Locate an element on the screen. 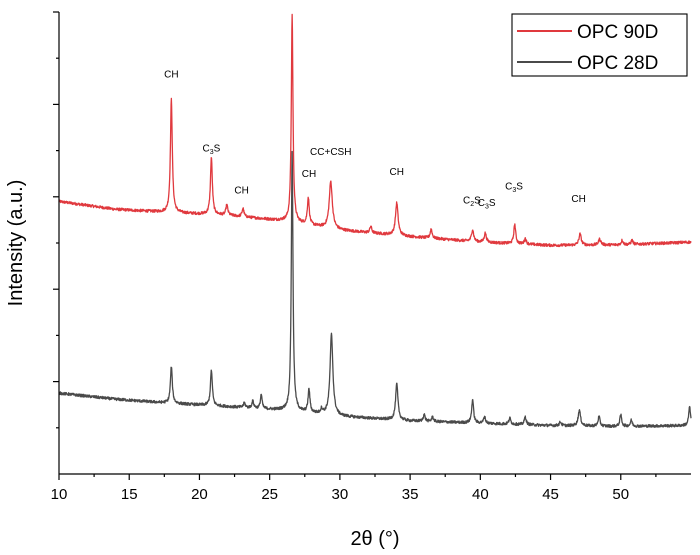 This screenshot has height=555, width=700. x-tick-label: 30 is located at coordinates (340, 494).